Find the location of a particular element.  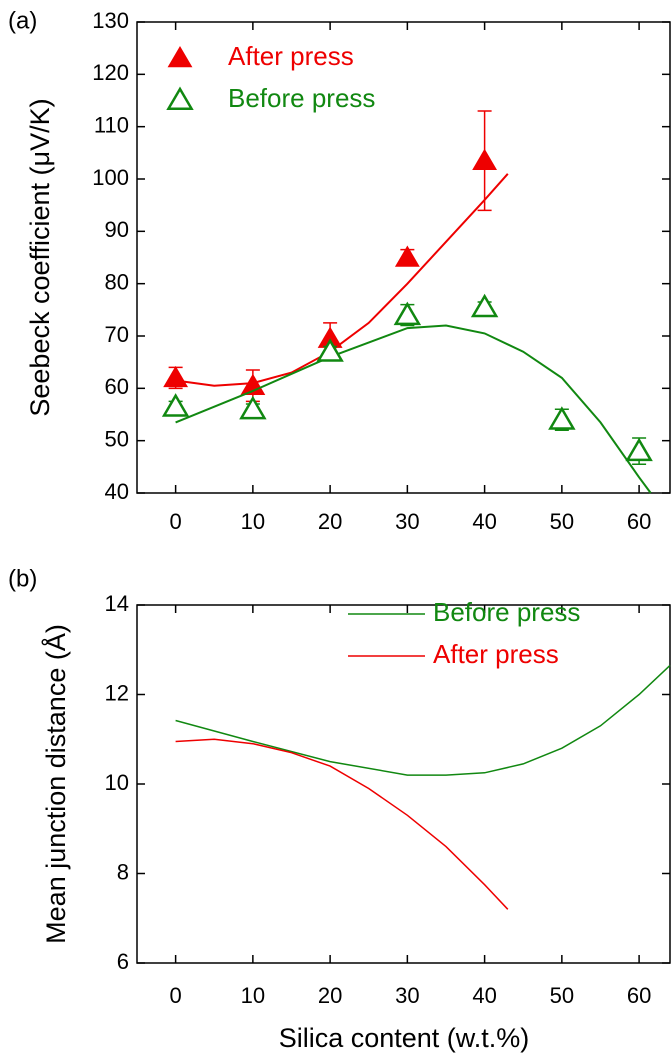

y-tick-label: 50 is located at coordinates (117, 438).